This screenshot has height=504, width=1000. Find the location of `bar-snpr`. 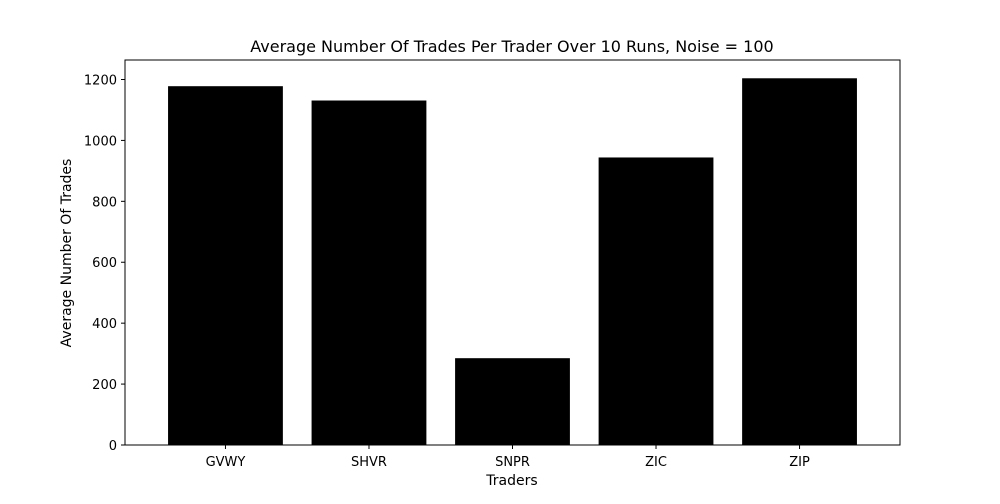

bar-snpr is located at coordinates (512, 401).